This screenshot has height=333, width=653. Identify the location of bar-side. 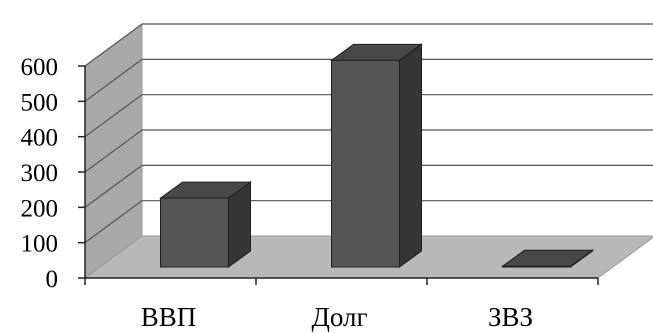
(410, 155).